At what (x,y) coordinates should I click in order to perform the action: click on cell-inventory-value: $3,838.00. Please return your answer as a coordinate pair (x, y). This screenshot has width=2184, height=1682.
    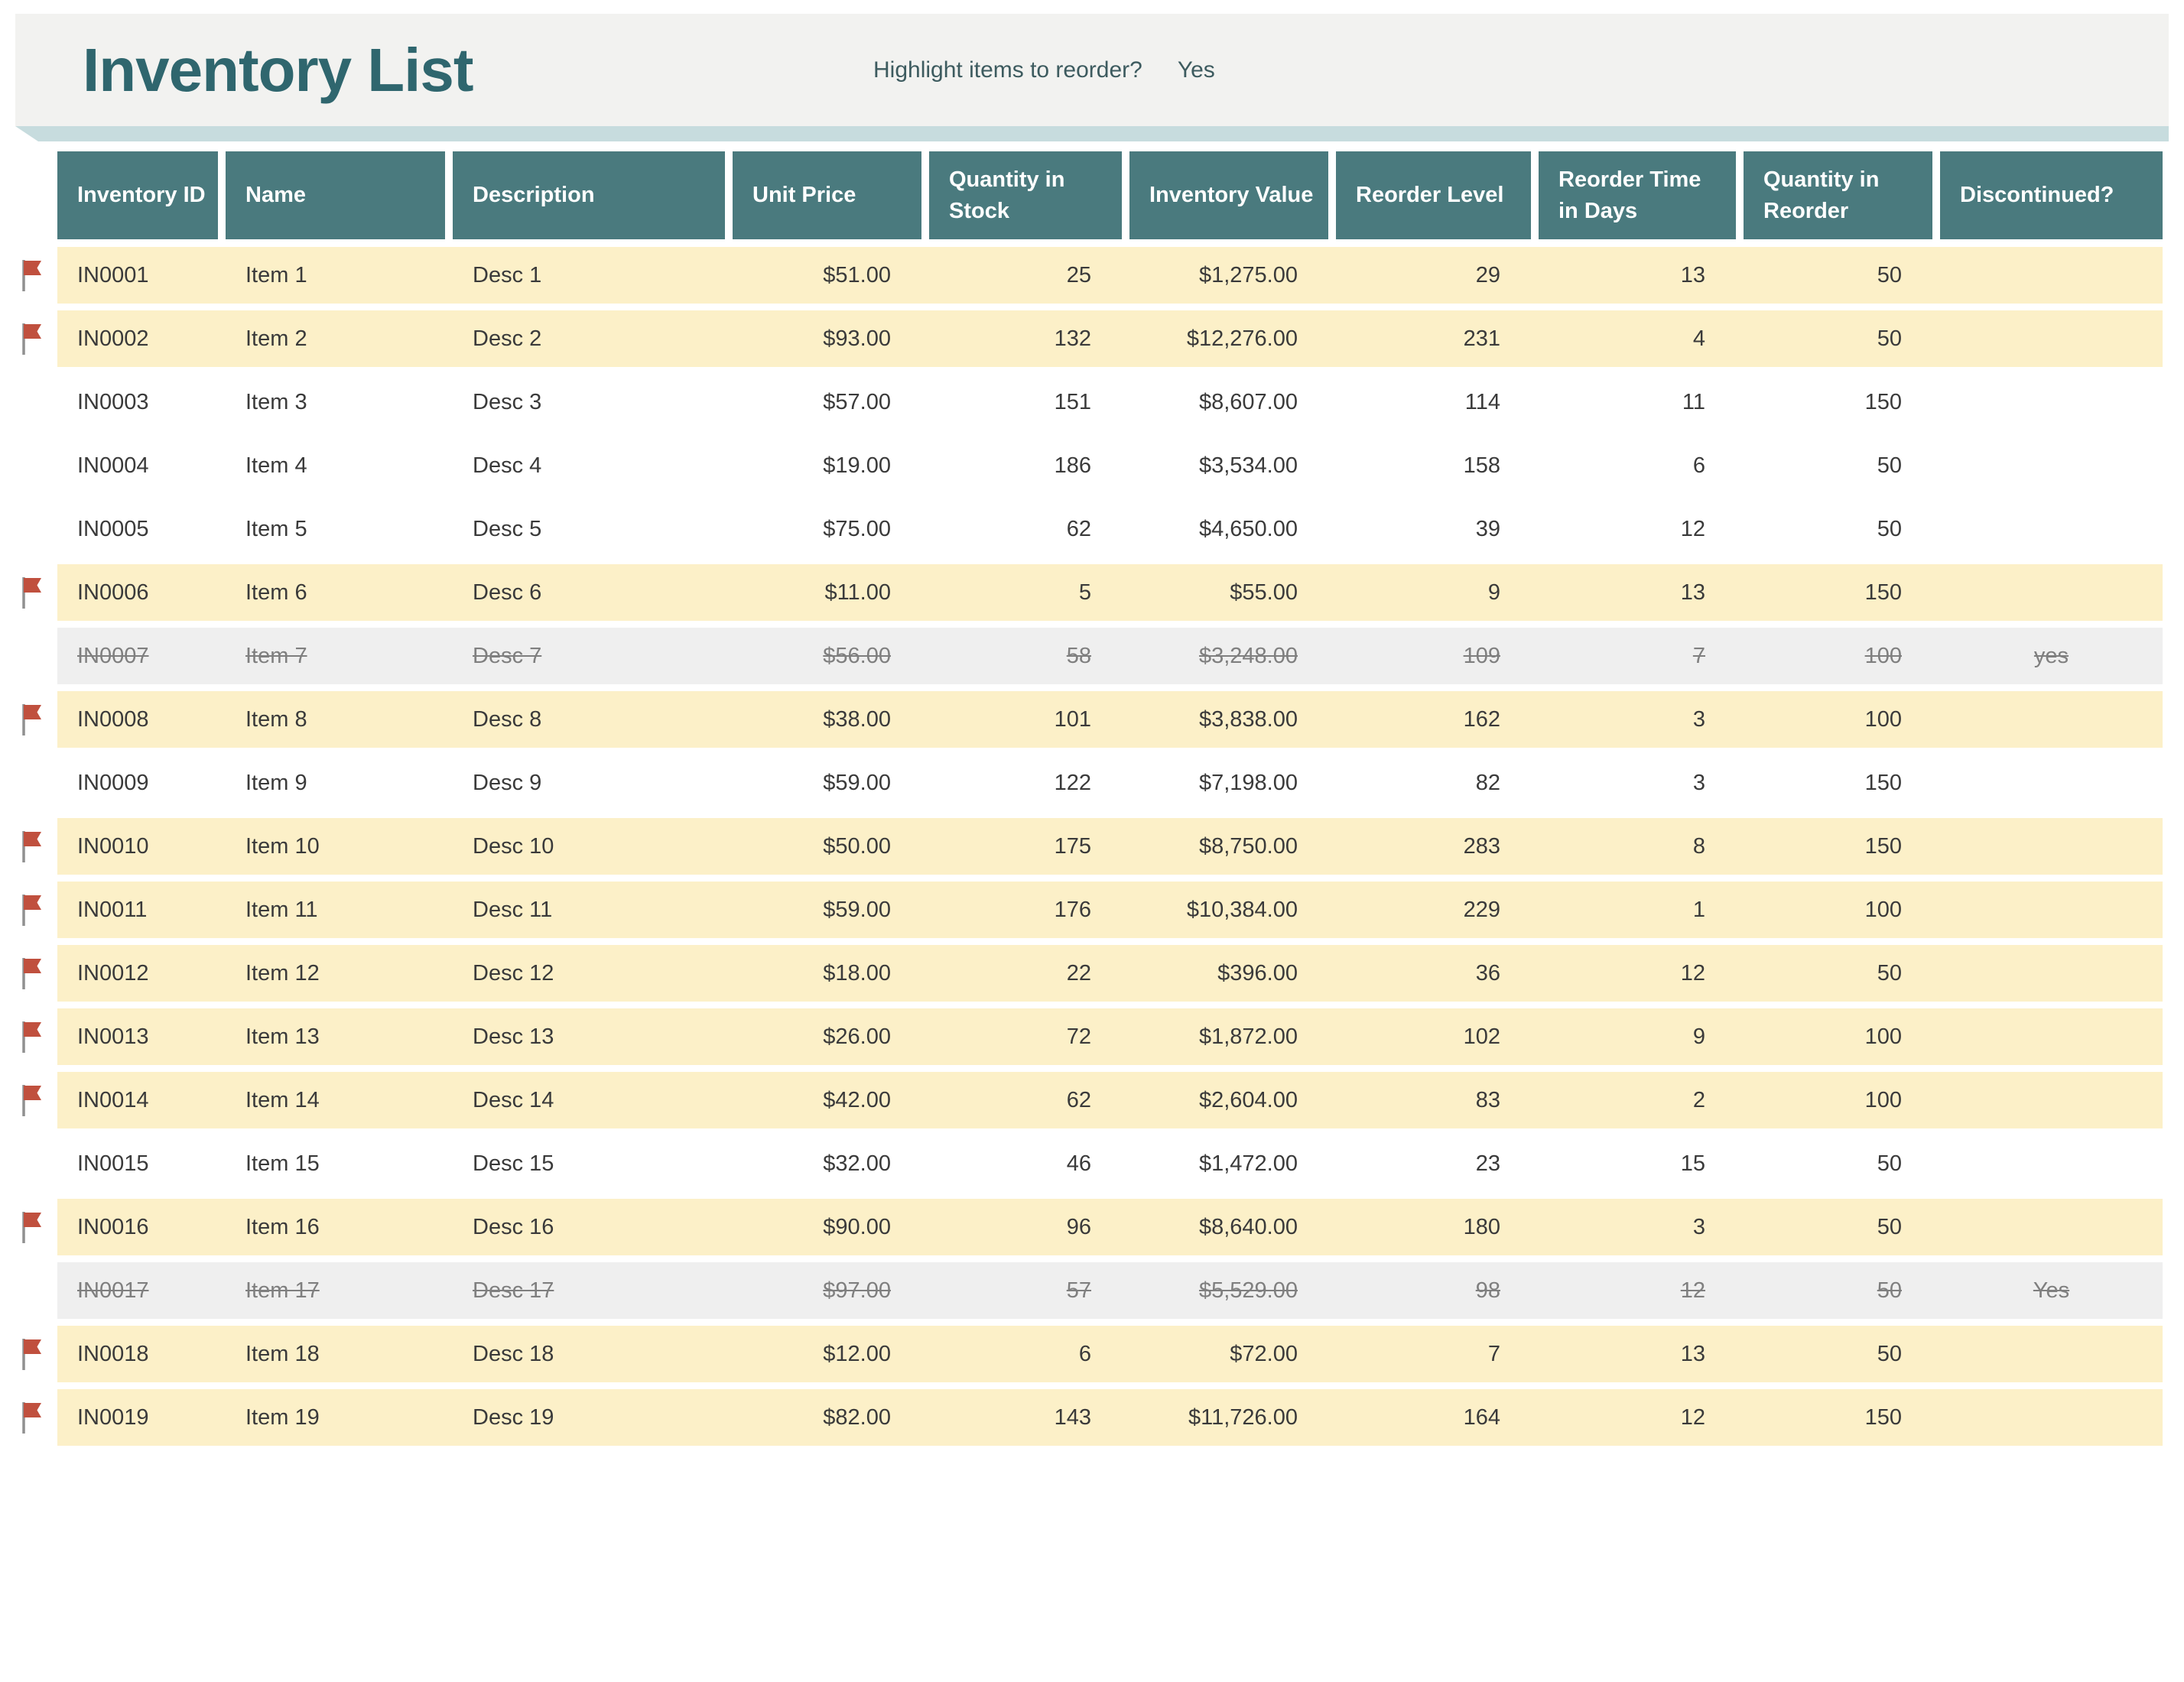
    Looking at the image, I should click on (1248, 719).